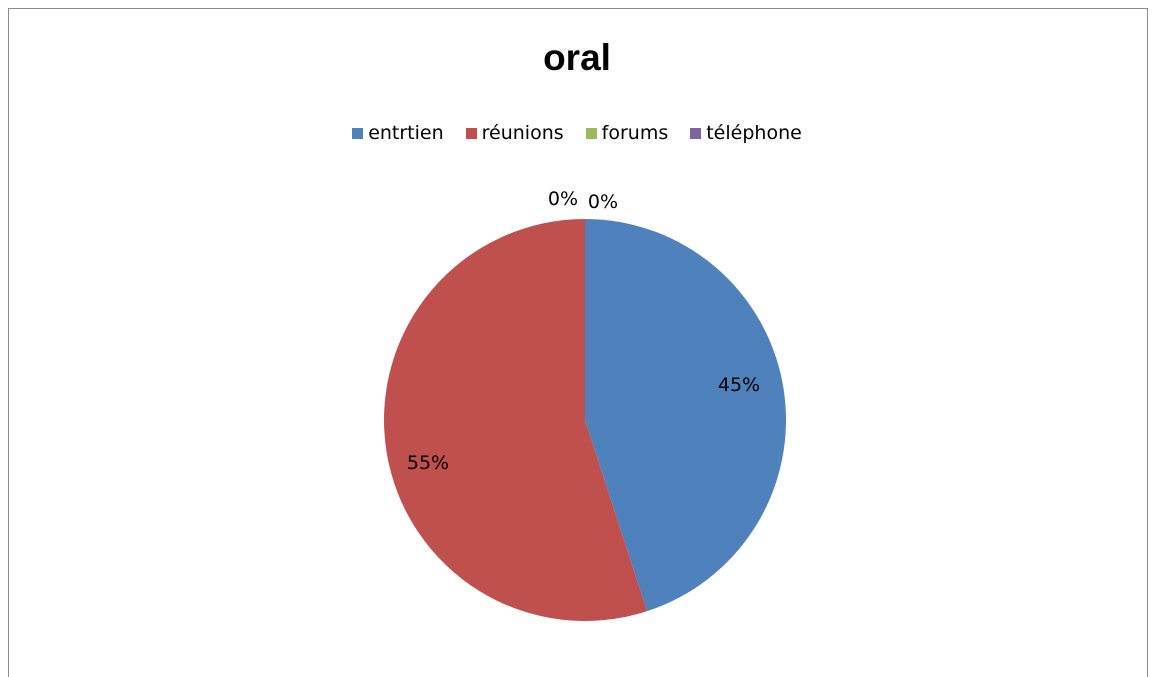  What do you see at coordinates (515, 420) in the screenshot?
I see `pie-slice-reunions` at bounding box center [515, 420].